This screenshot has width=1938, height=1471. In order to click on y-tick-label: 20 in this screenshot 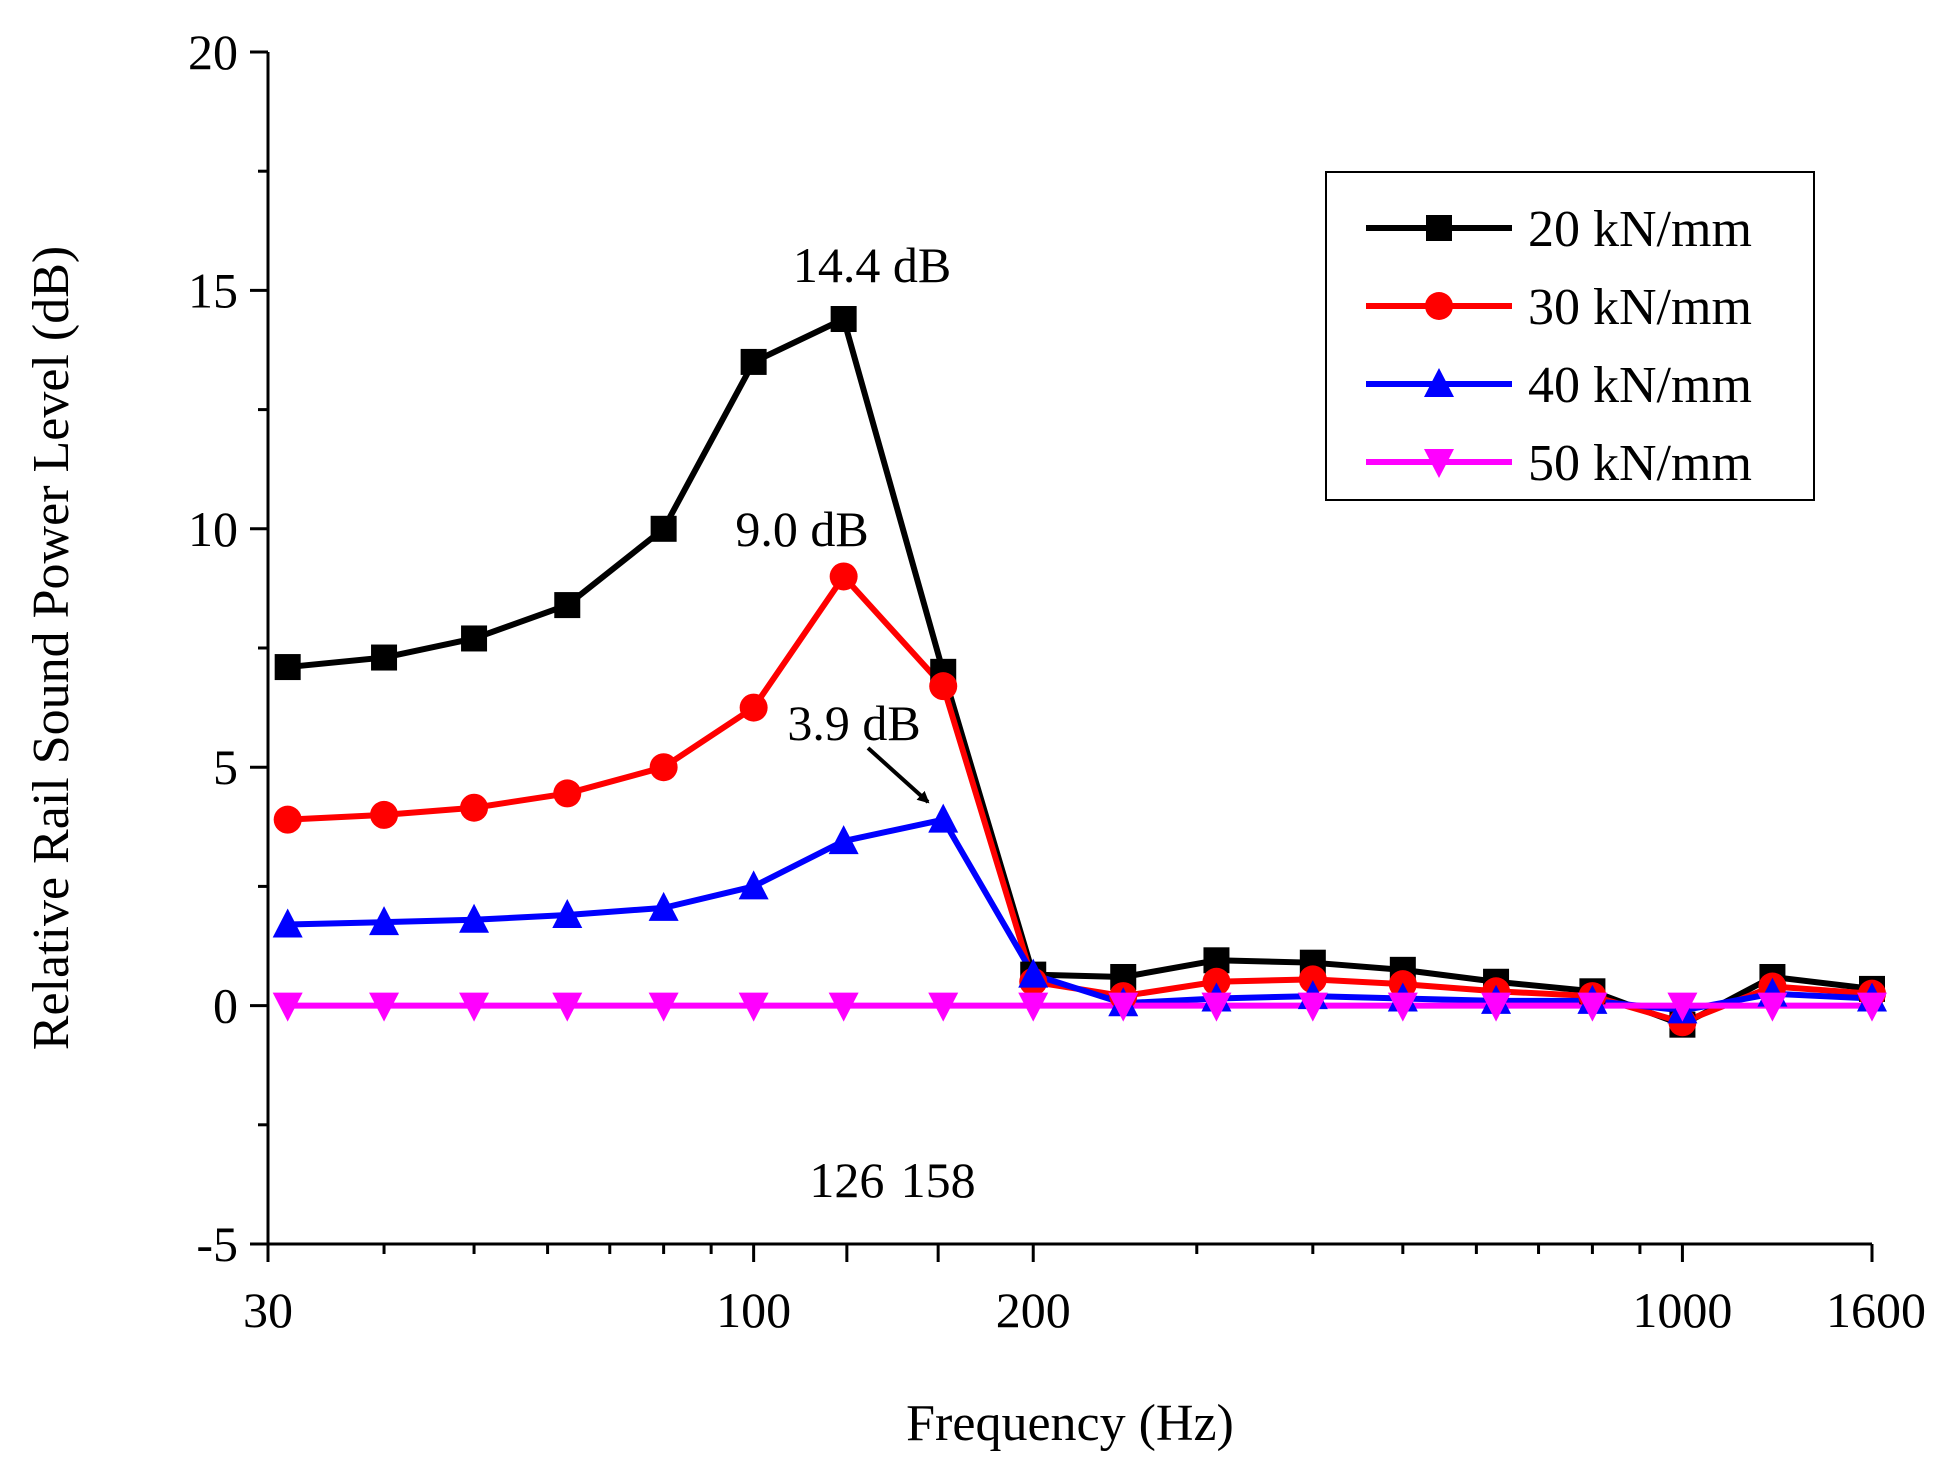, I will do `click(213, 52)`.